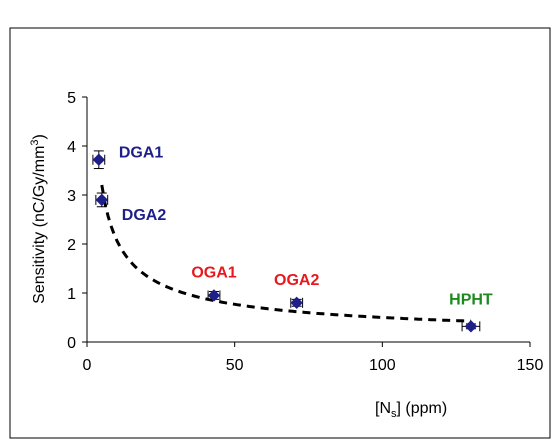 The image size is (560, 442). I want to click on data-point-dga1: DGA1, so click(128, 157).